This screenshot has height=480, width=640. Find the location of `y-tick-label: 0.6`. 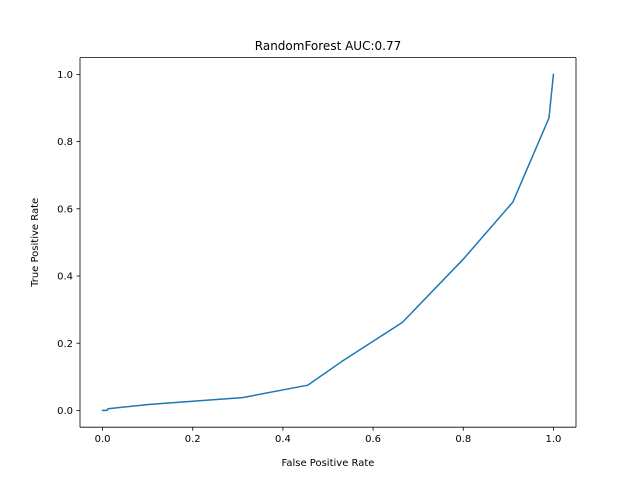

y-tick-label: 0.6 is located at coordinates (65, 209).